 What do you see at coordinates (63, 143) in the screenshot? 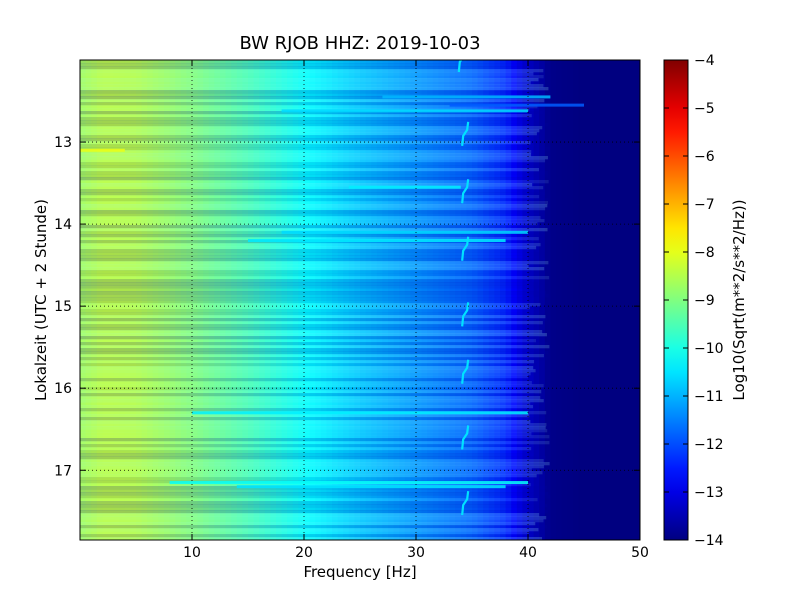
I see `y-tick-label: 13` at bounding box center [63, 143].